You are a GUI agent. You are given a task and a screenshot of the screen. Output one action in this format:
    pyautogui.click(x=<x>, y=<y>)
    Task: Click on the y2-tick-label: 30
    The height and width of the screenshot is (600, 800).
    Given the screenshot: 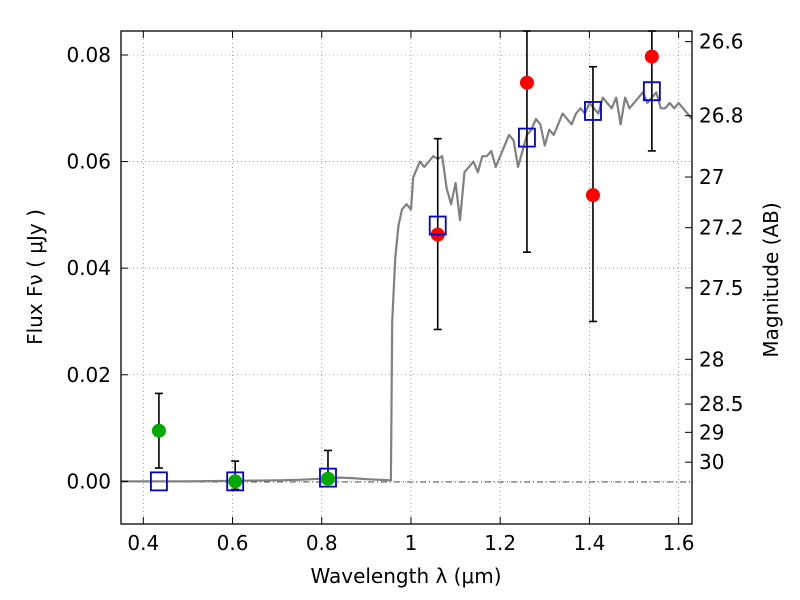 What is the action you would take?
    pyautogui.click(x=711, y=462)
    